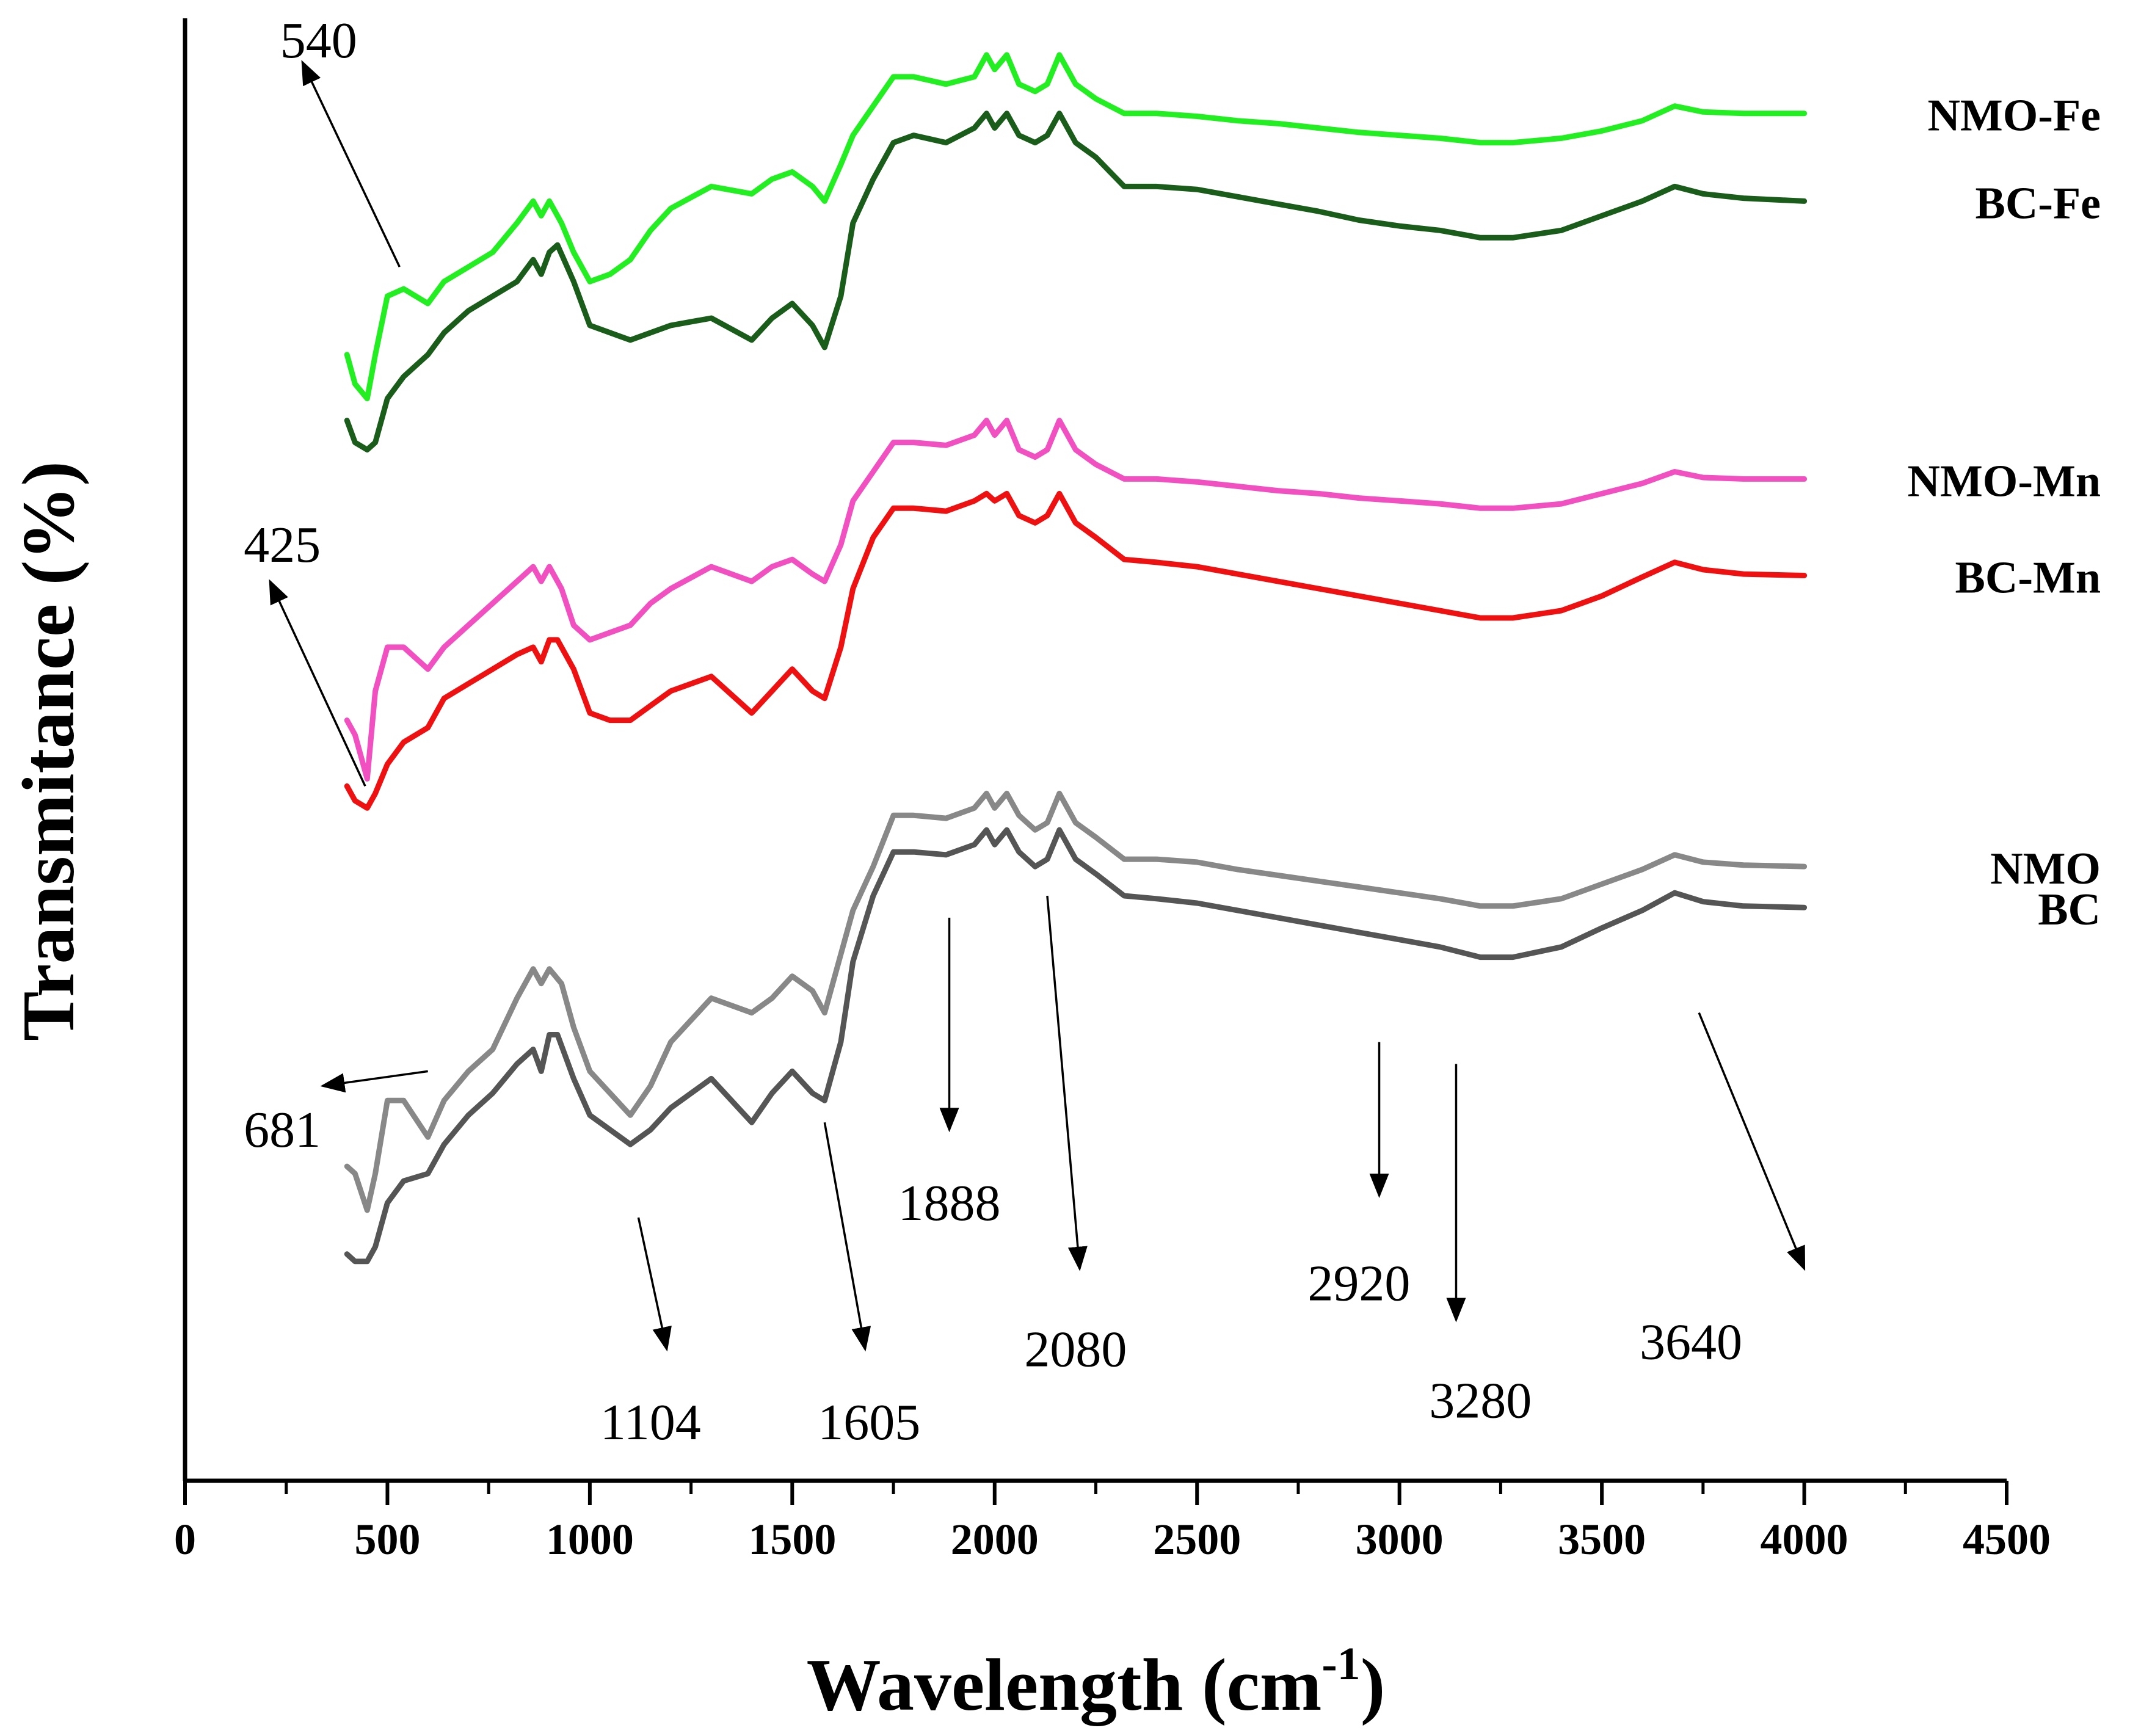 This screenshot has height=1736, width=2141. I want to click on x-tick-label: 500, so click(387, 1539).